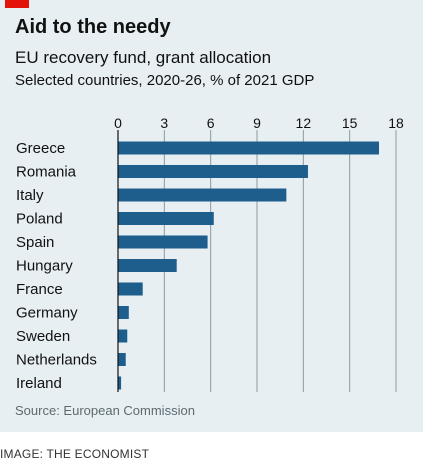 The width and height of the screenshot is (423, 468). I want to click on category-label-poland: Poland, so click(39, 219).